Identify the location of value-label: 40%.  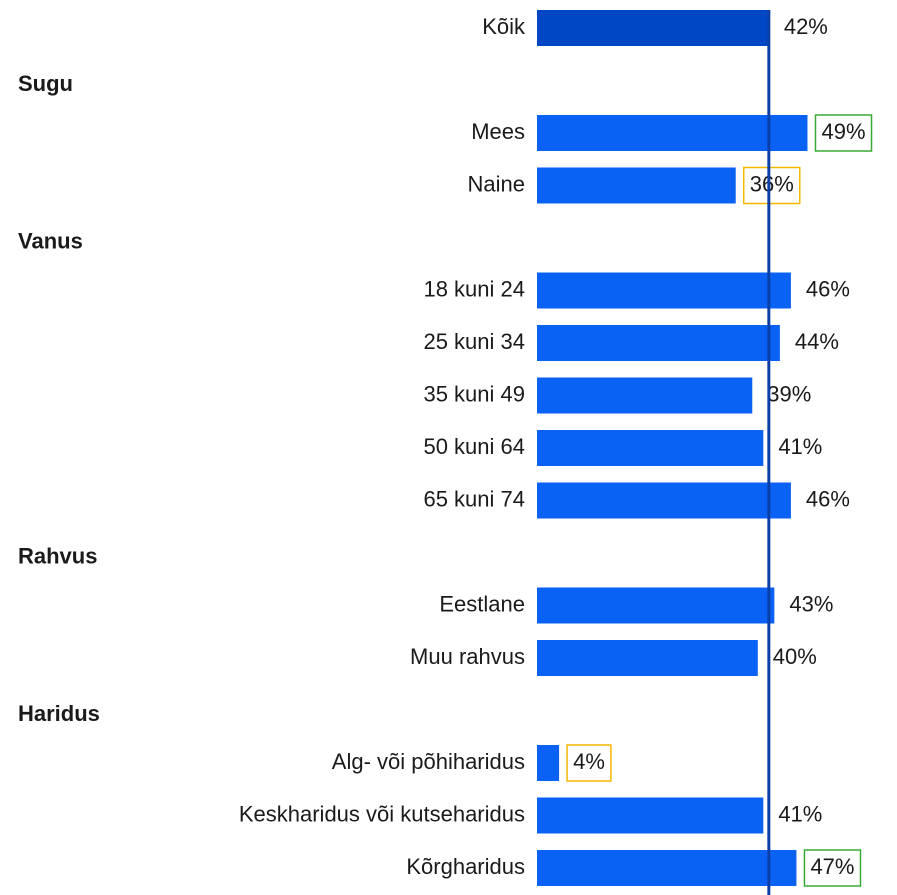
(795, 656).